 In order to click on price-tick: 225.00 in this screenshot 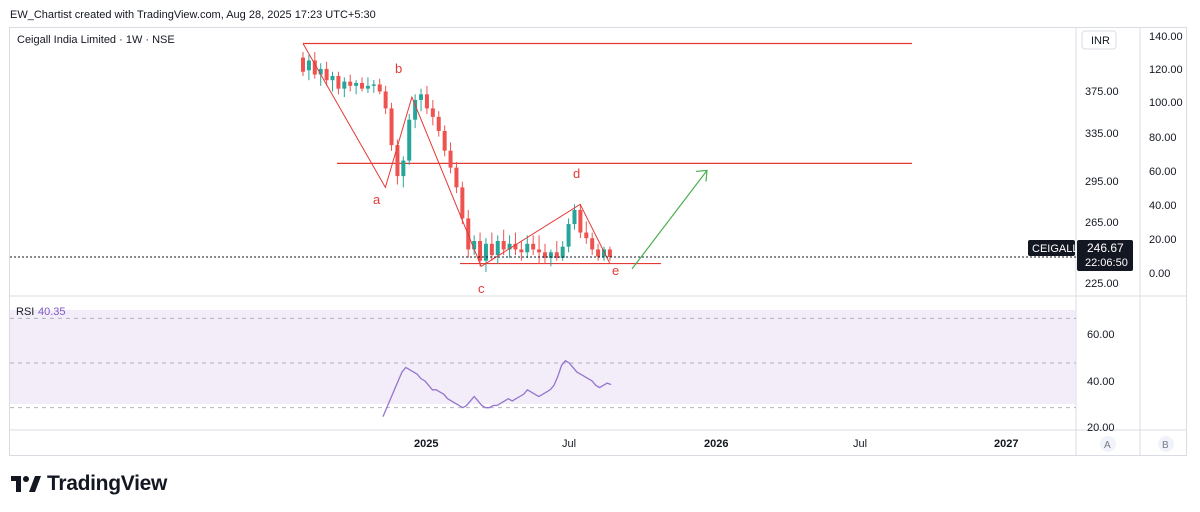, I will do `click(1102, 284)`.